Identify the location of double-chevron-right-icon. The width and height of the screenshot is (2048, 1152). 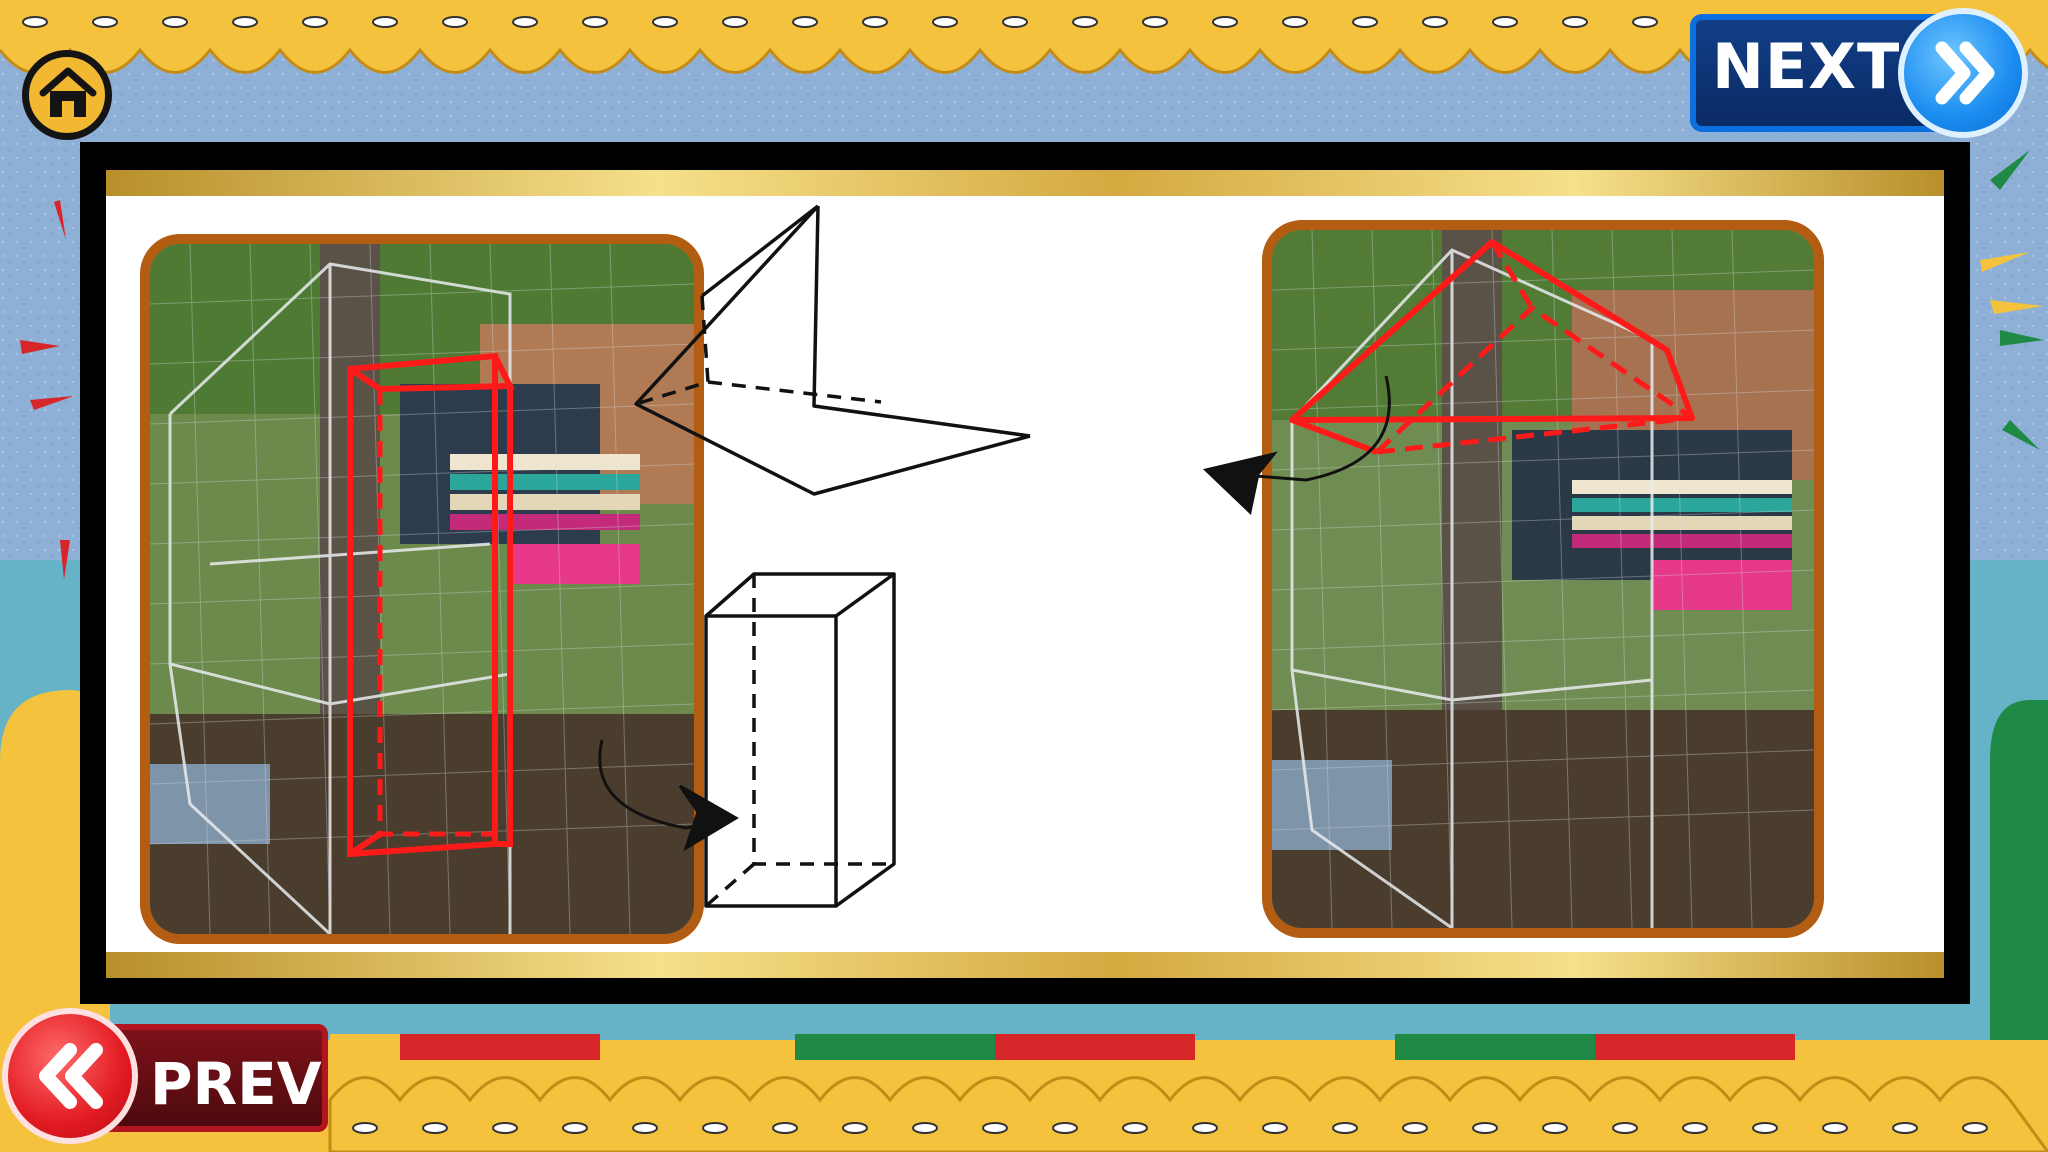
(1965, 73).